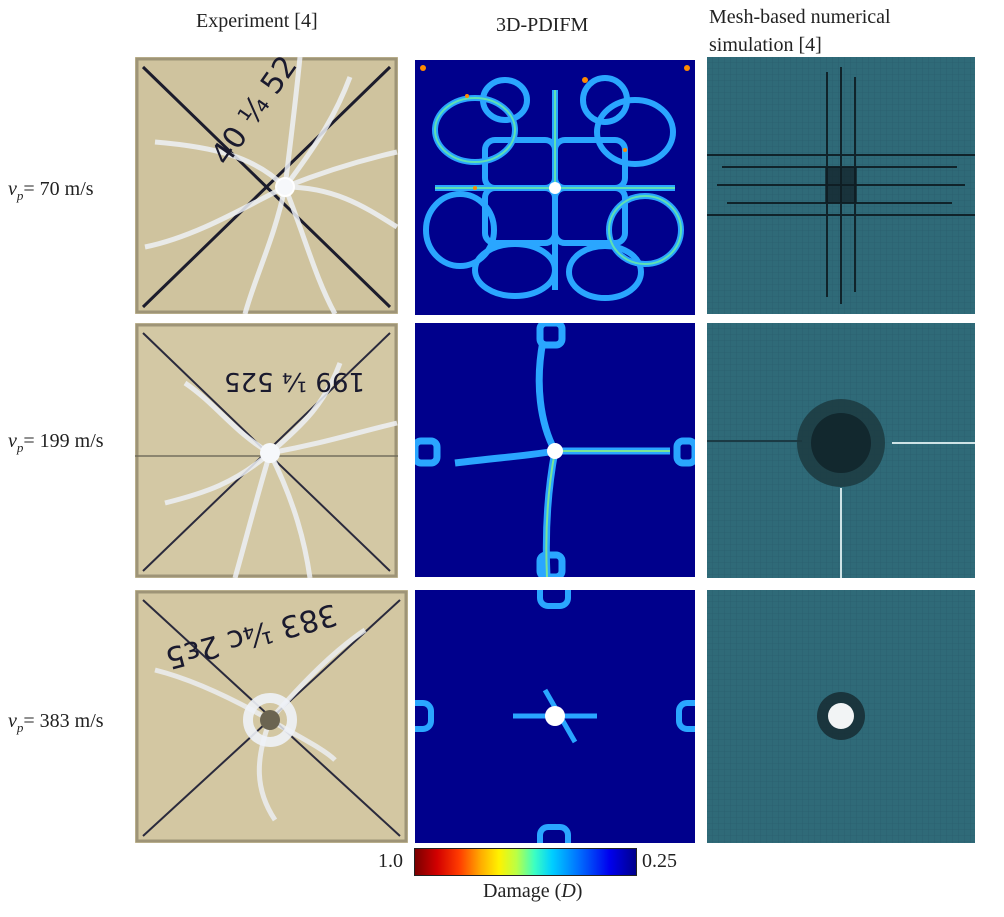 This screenshot has width=1004, height=917. I want to click on row-label-70: vp= 70 m/s, so click(51, 190).